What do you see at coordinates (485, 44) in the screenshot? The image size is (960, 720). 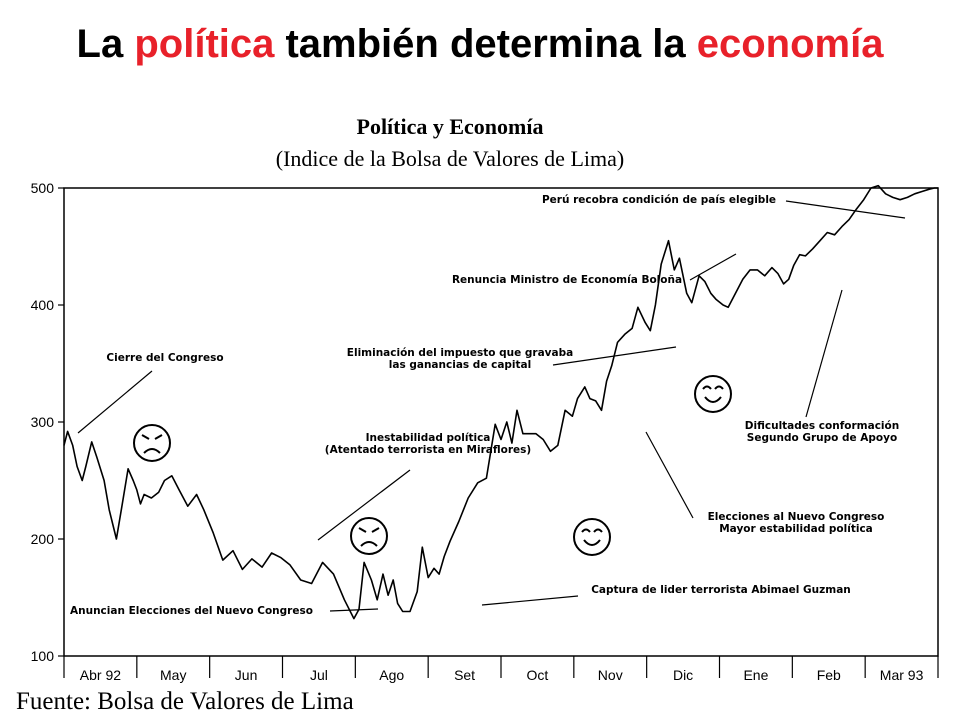 I see `title-part-3: también determina la` at bounding box center [485, 44].